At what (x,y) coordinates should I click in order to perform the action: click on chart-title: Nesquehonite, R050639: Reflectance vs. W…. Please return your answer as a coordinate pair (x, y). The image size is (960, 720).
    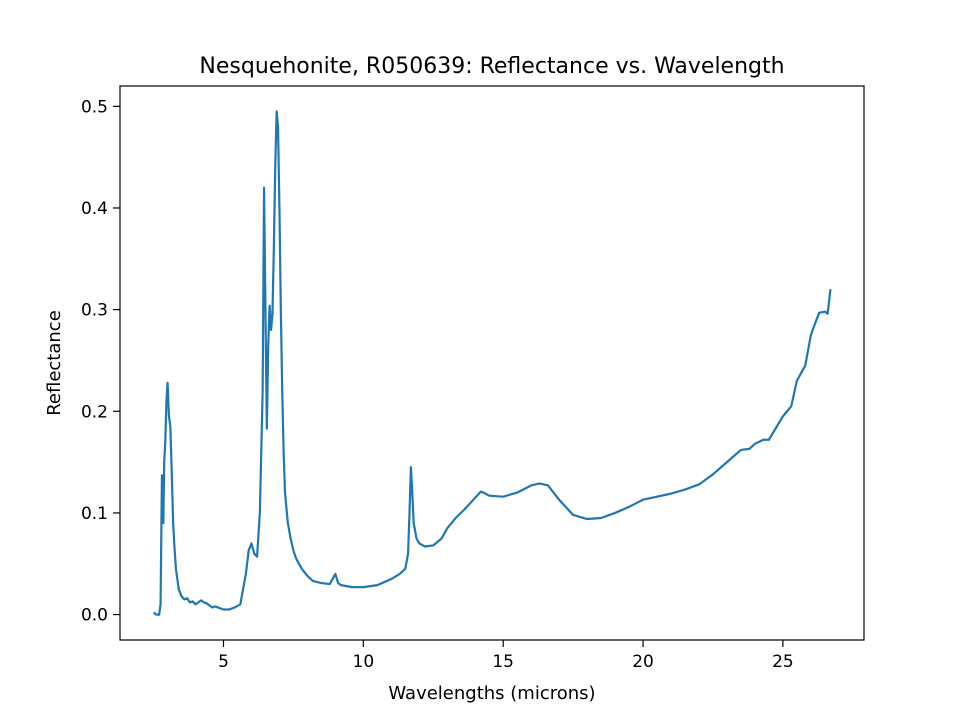
    Looking at the image, I should click on (491, 66).